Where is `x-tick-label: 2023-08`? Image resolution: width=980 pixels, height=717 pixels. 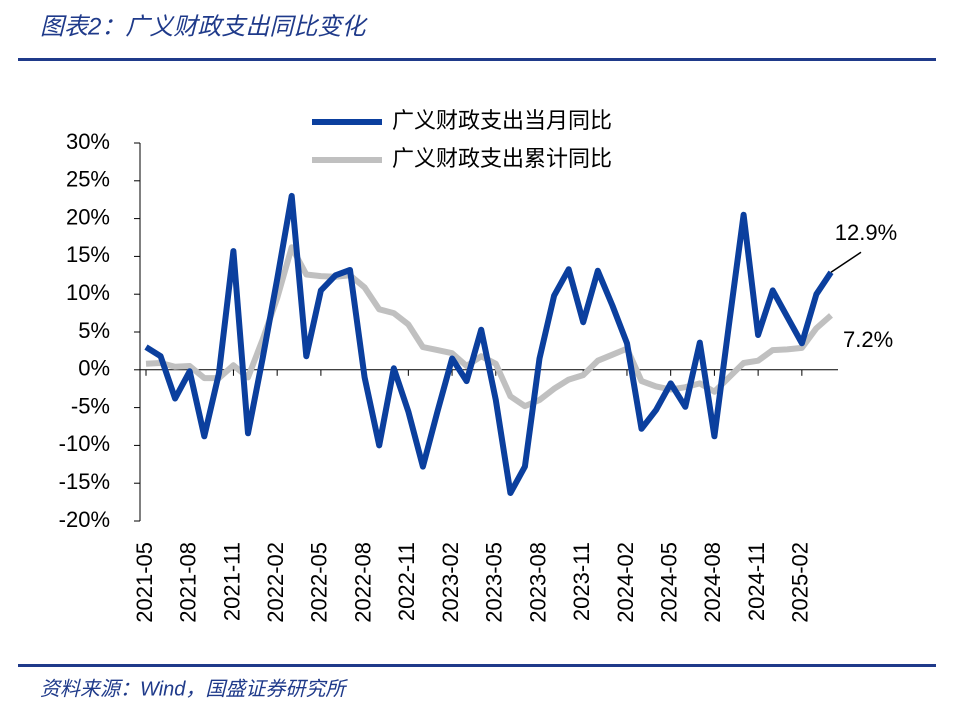
x-tick-label: 2023-08 is located at coordinates (537, 582).